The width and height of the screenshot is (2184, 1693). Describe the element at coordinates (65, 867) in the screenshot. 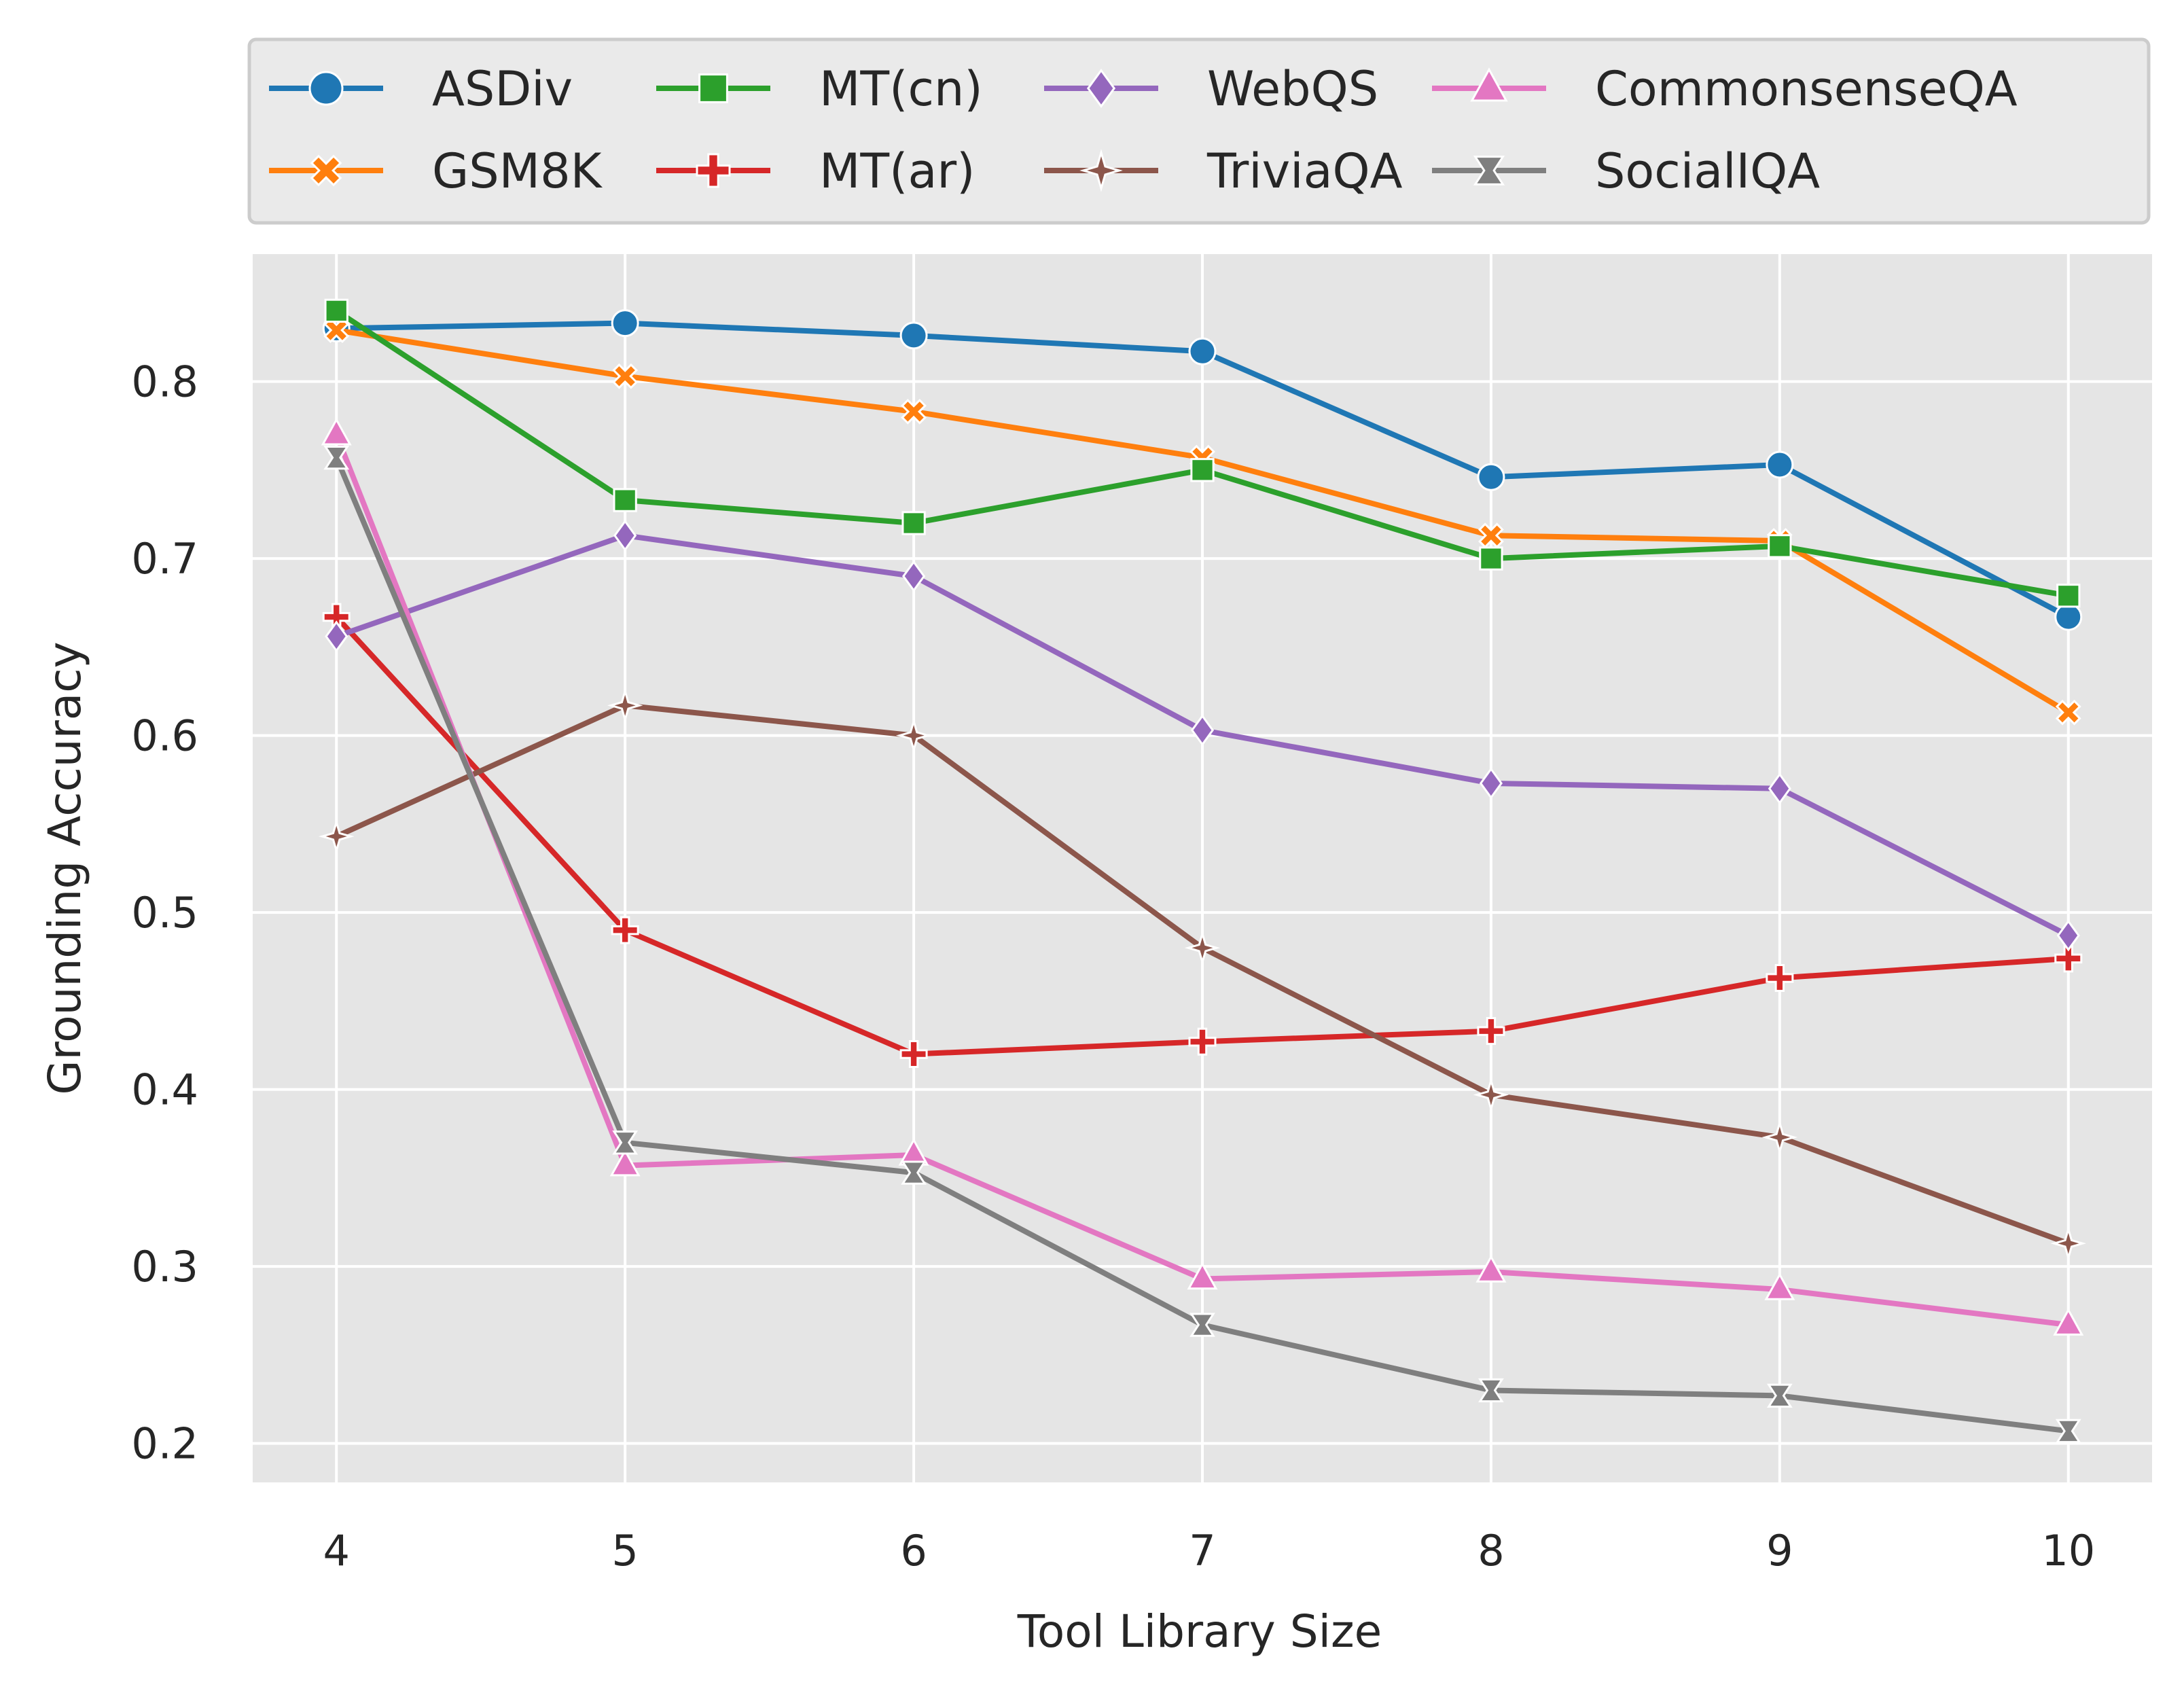

I see `y-axis-title: Grounding Accuracy` at that location.